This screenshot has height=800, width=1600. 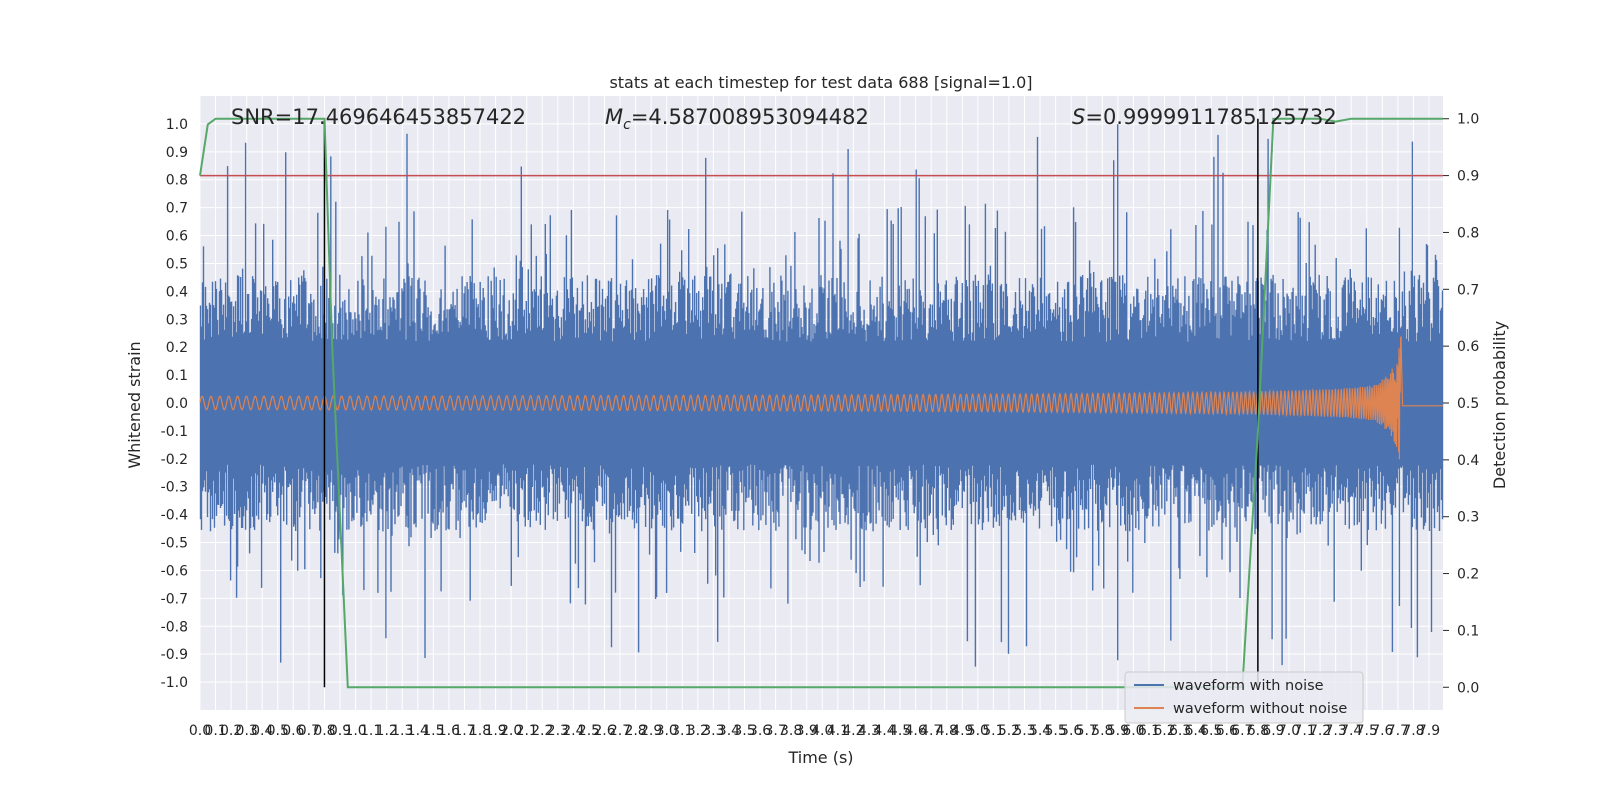 What do you see at coordinates (378, 117) in the screenshot?
I see `snr-annotation: SNR=17.469646453857422` at bounding box center [378, 117].